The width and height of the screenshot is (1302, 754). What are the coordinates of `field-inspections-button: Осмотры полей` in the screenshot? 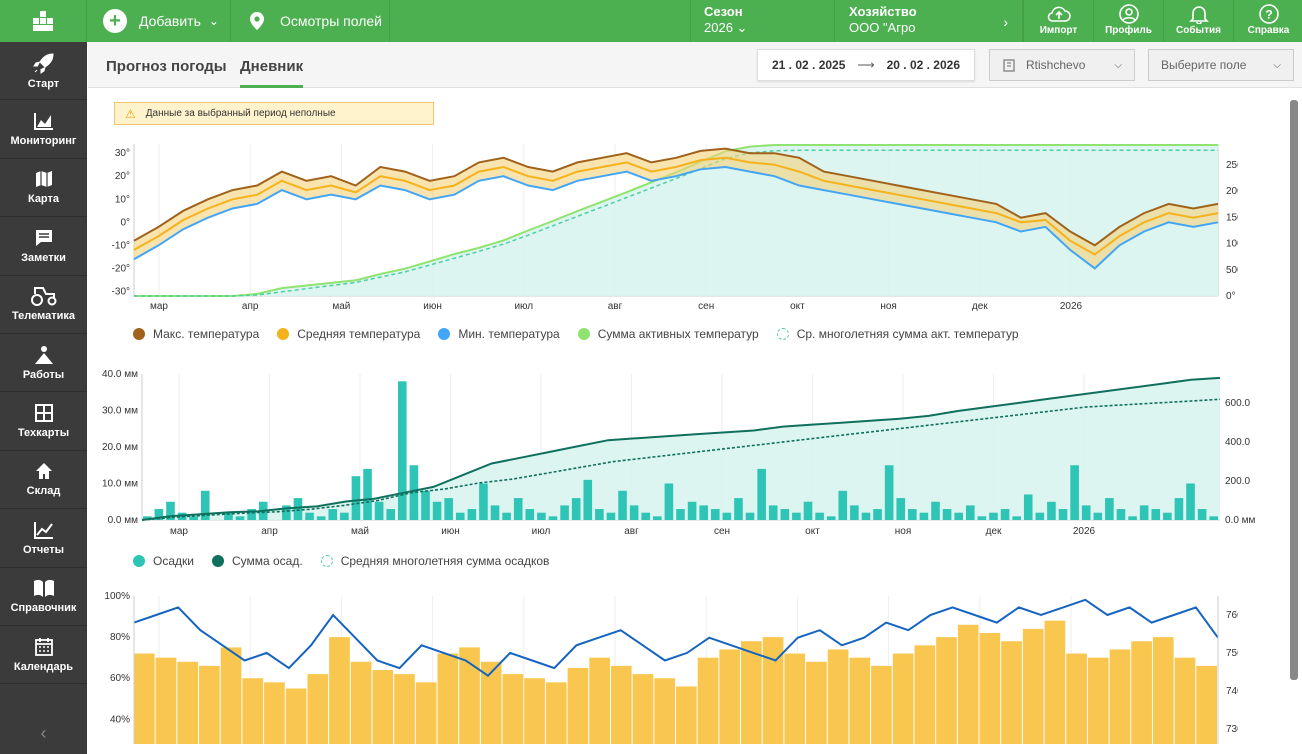 It's located at (311, 21).